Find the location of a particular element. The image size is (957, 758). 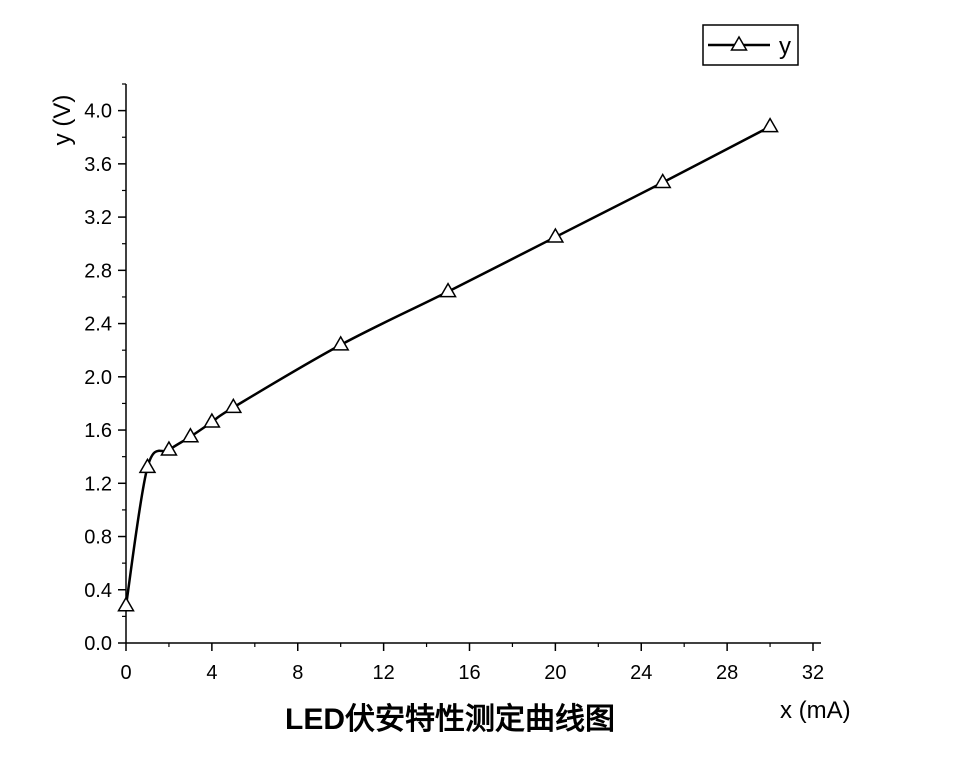

legend: y is located at coordinates (750, 45).